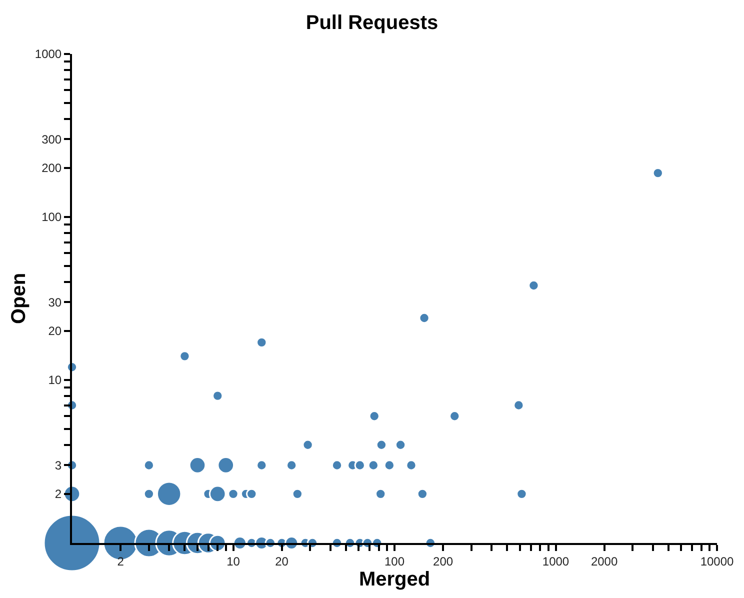 This screenshot has height=598, width=744. Describe the element at coordinates (282, 561) in the screenshot. I see `x-tick-label: 20` at that location.